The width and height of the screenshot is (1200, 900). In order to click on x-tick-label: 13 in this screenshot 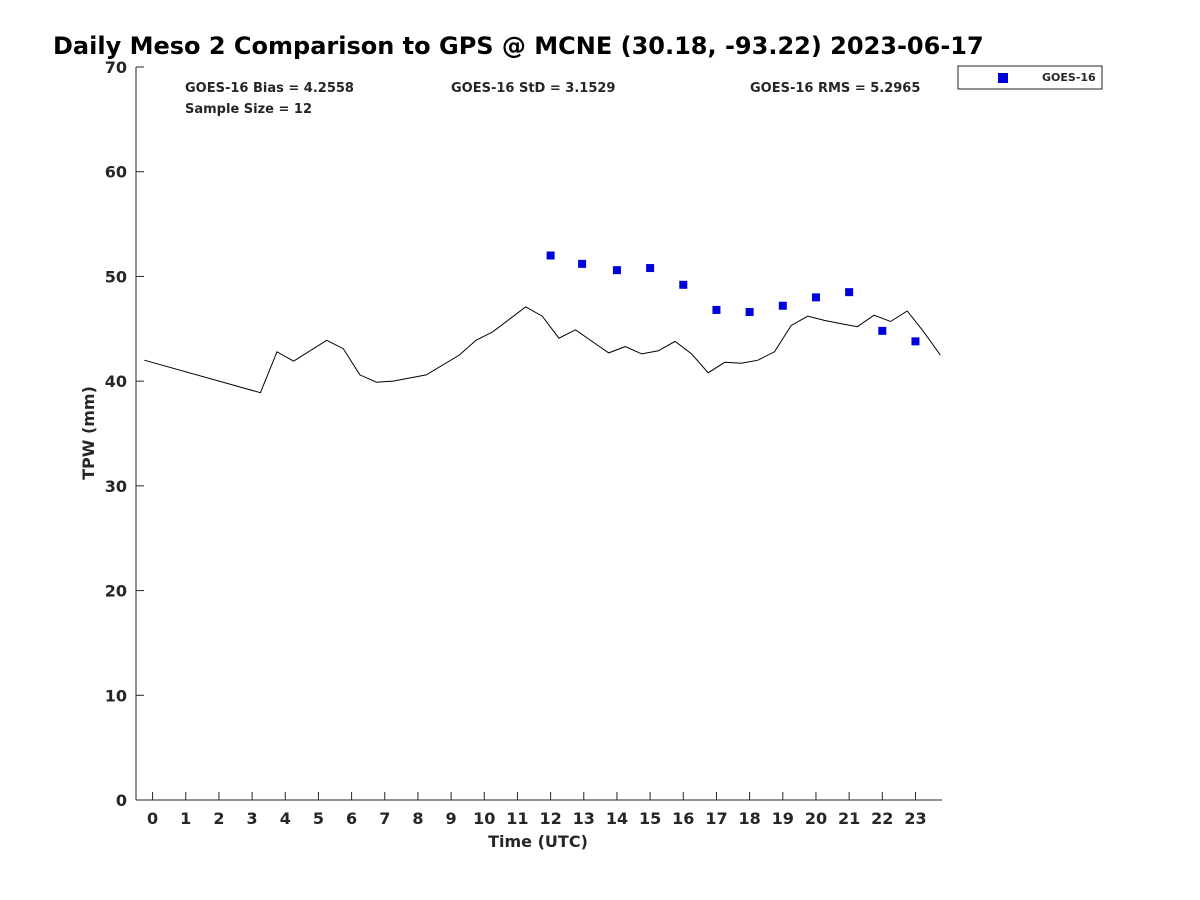, I will do `click(584, 818)`.